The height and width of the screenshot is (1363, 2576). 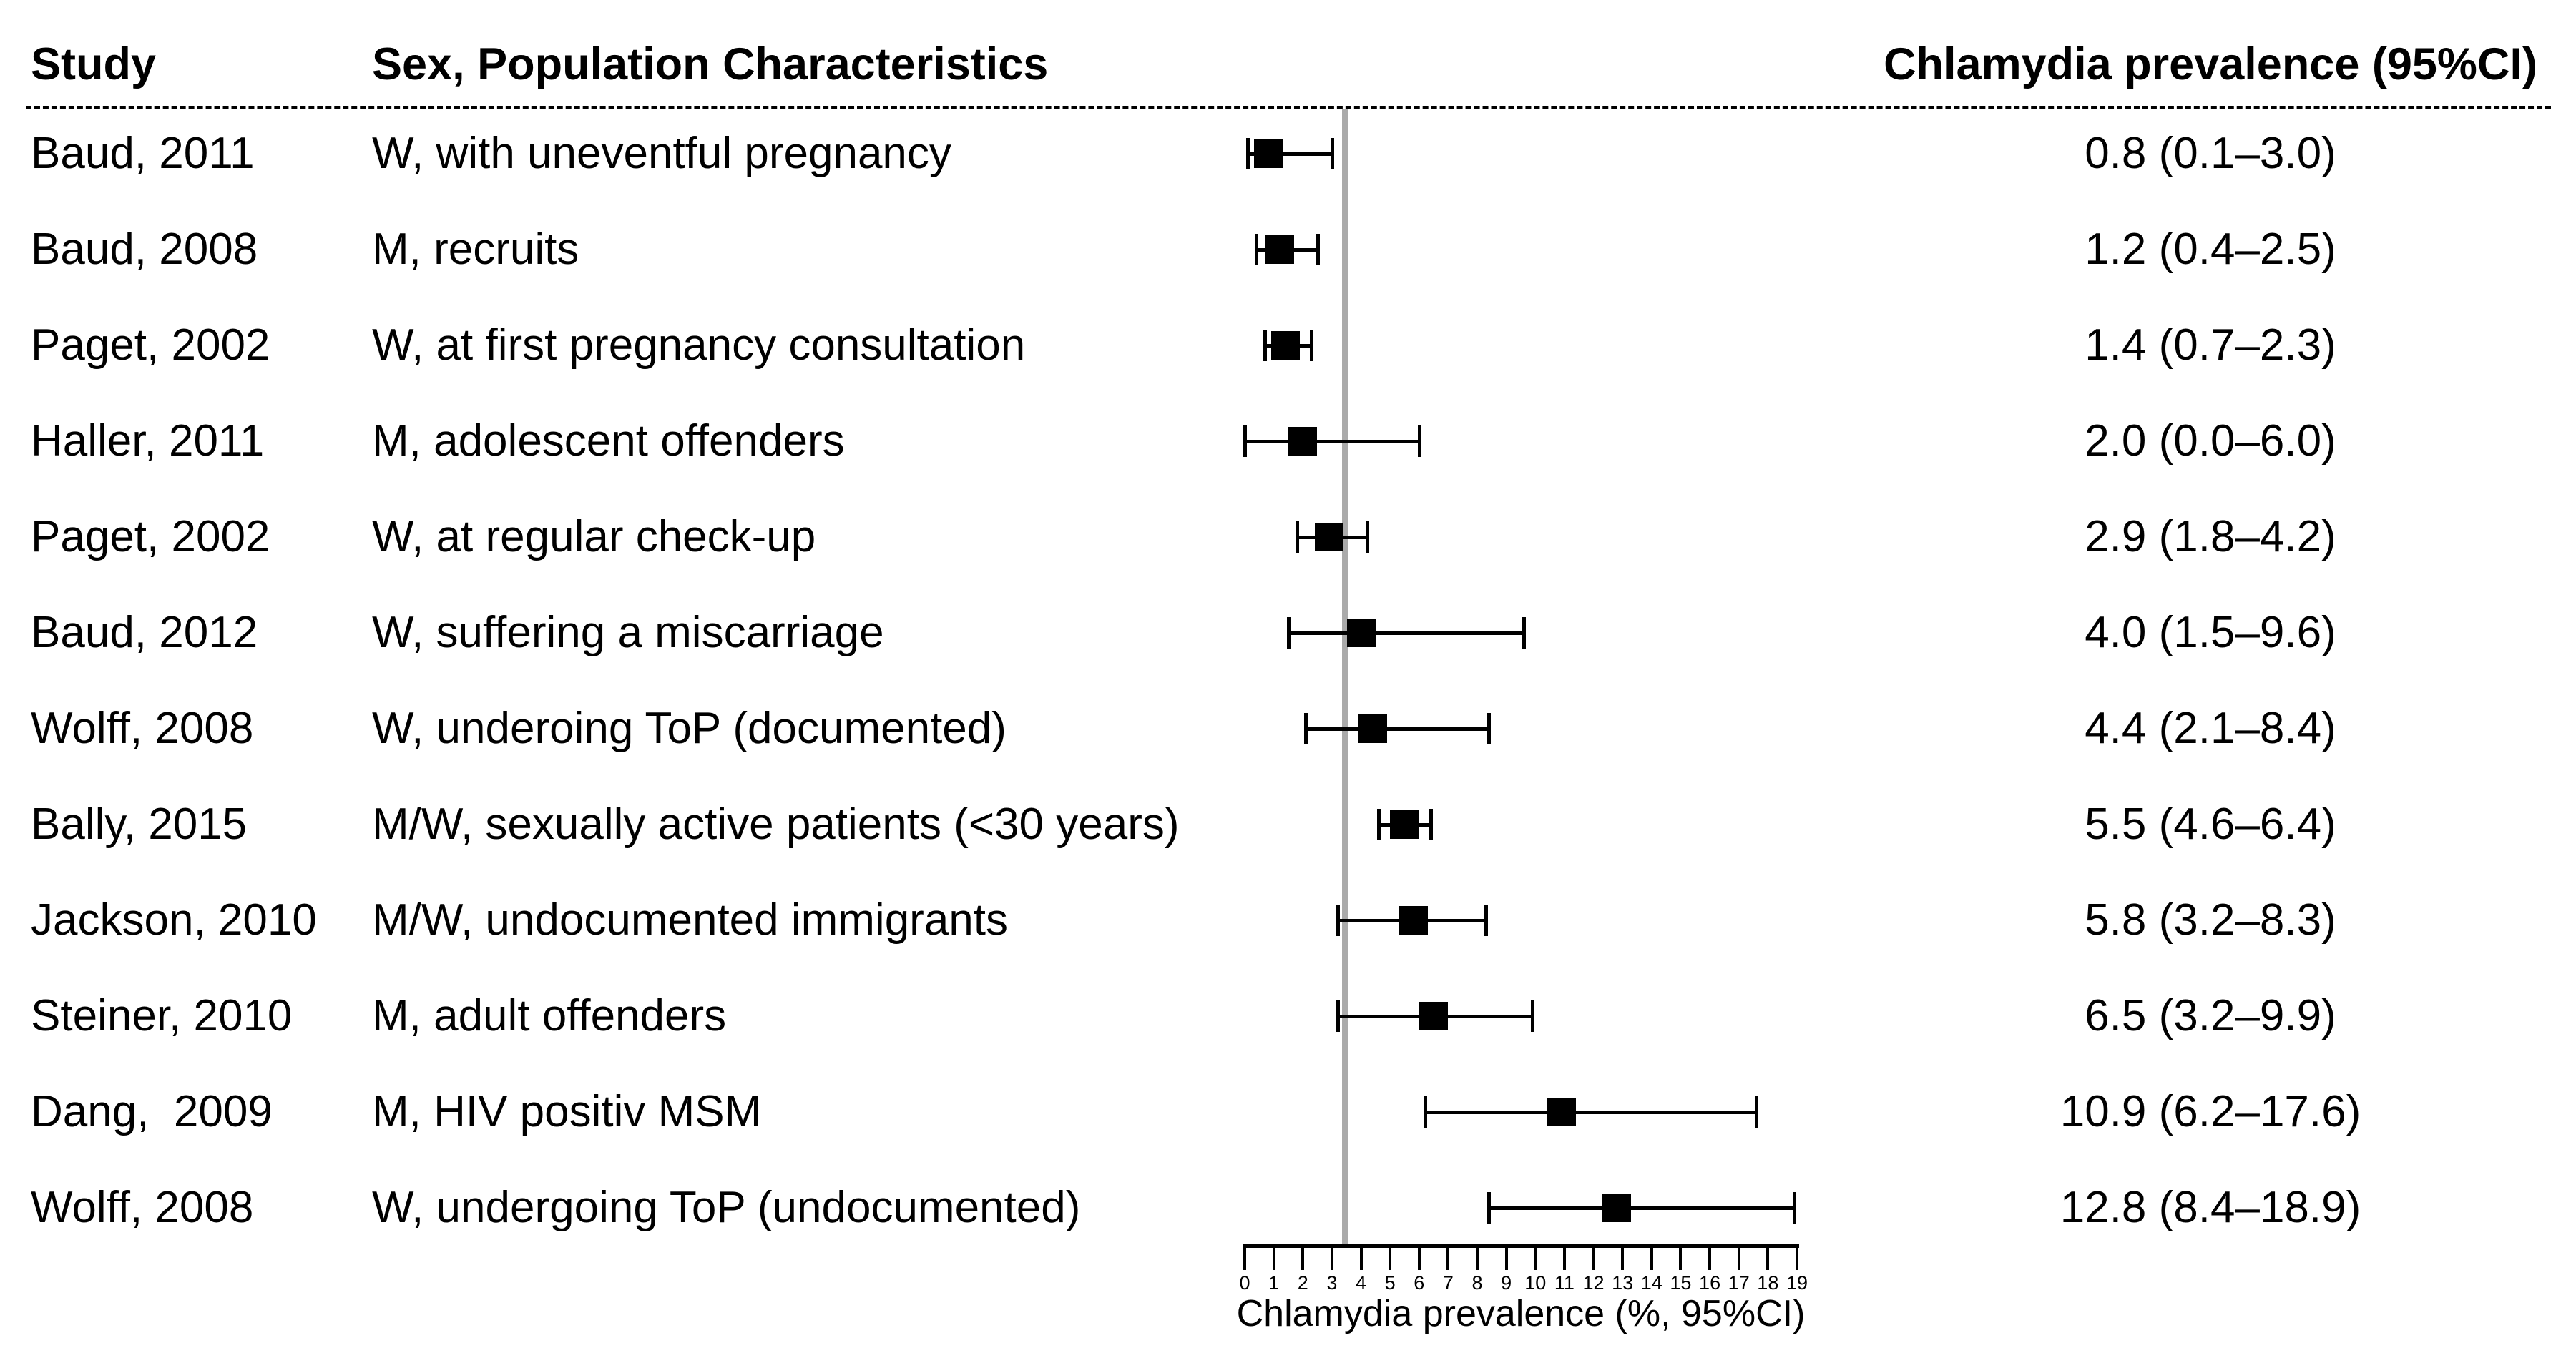 What do you see at coordinates (1710, 1283) in the screenshot?
I see `x-tick-label: 16` at bounding box center [1710, 1283].